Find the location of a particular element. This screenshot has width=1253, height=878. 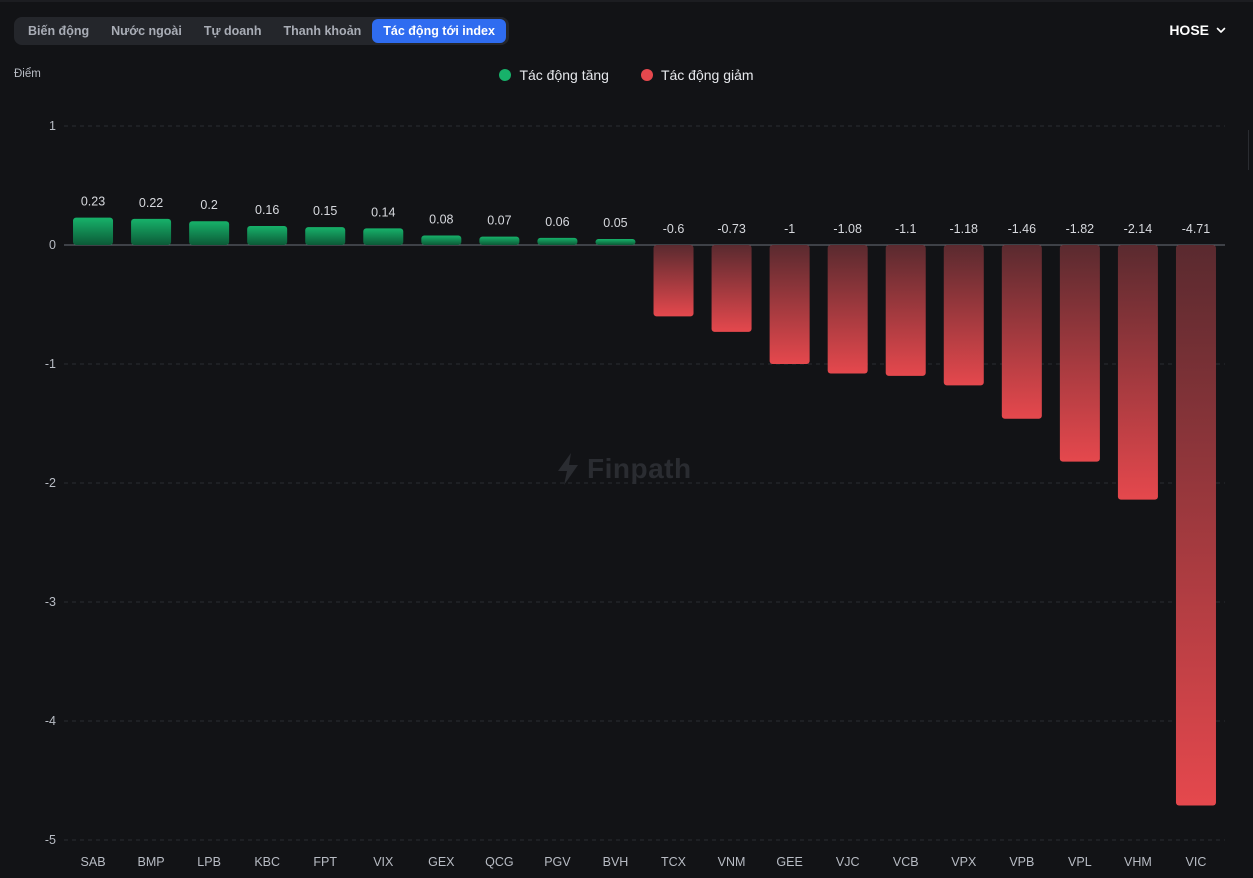

legend-item-decrease: Tác động giảm is located at coordinates (697, 75).